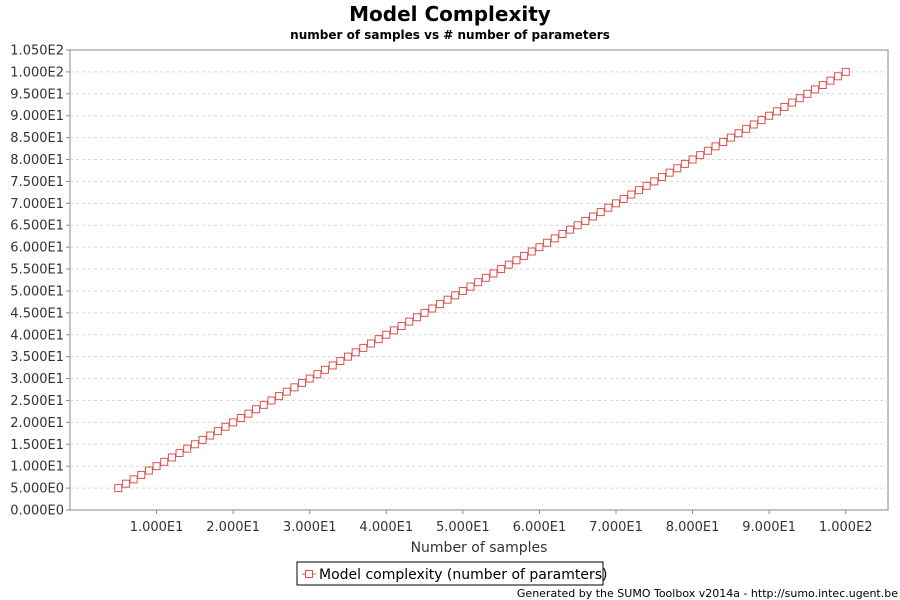 Image resolution: width=900 pixels, height=600 pixels. I want to click on y-tick-label: 9.500E1, so click(37, 94).